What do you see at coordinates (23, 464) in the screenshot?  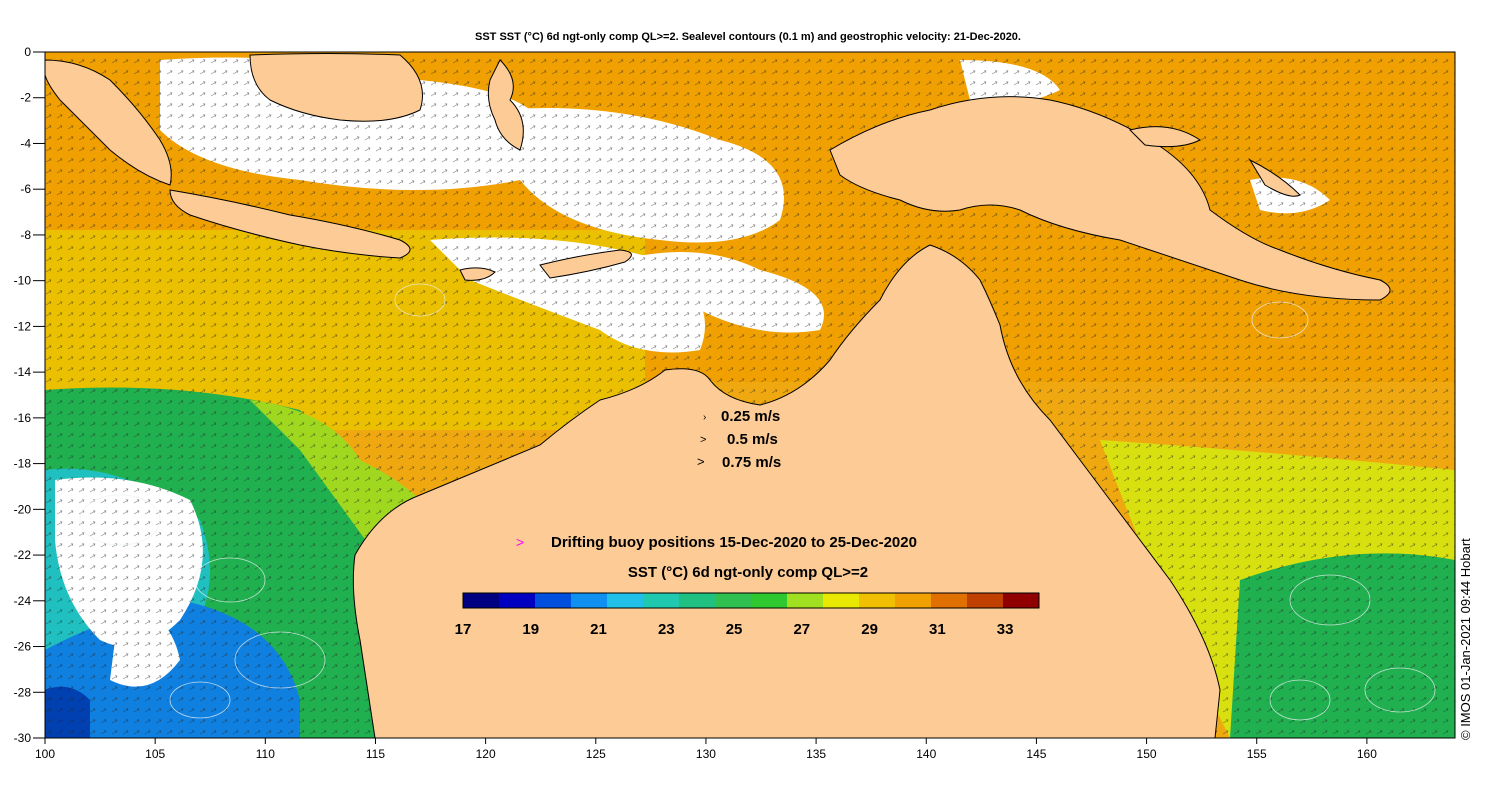 I see `y-tick-label: -18` at bounding box center [23, 464].